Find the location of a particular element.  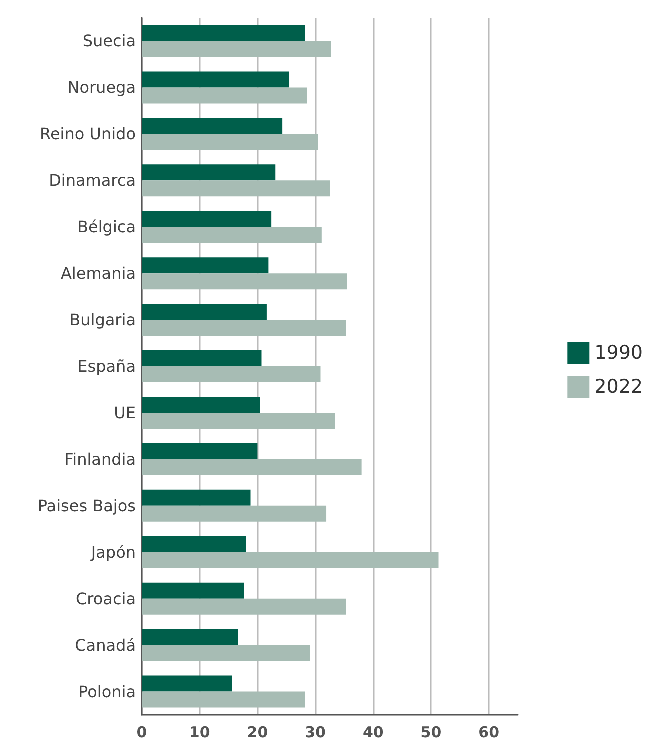

y-tick-label: Finlandia is located at coordinates (100, 459).